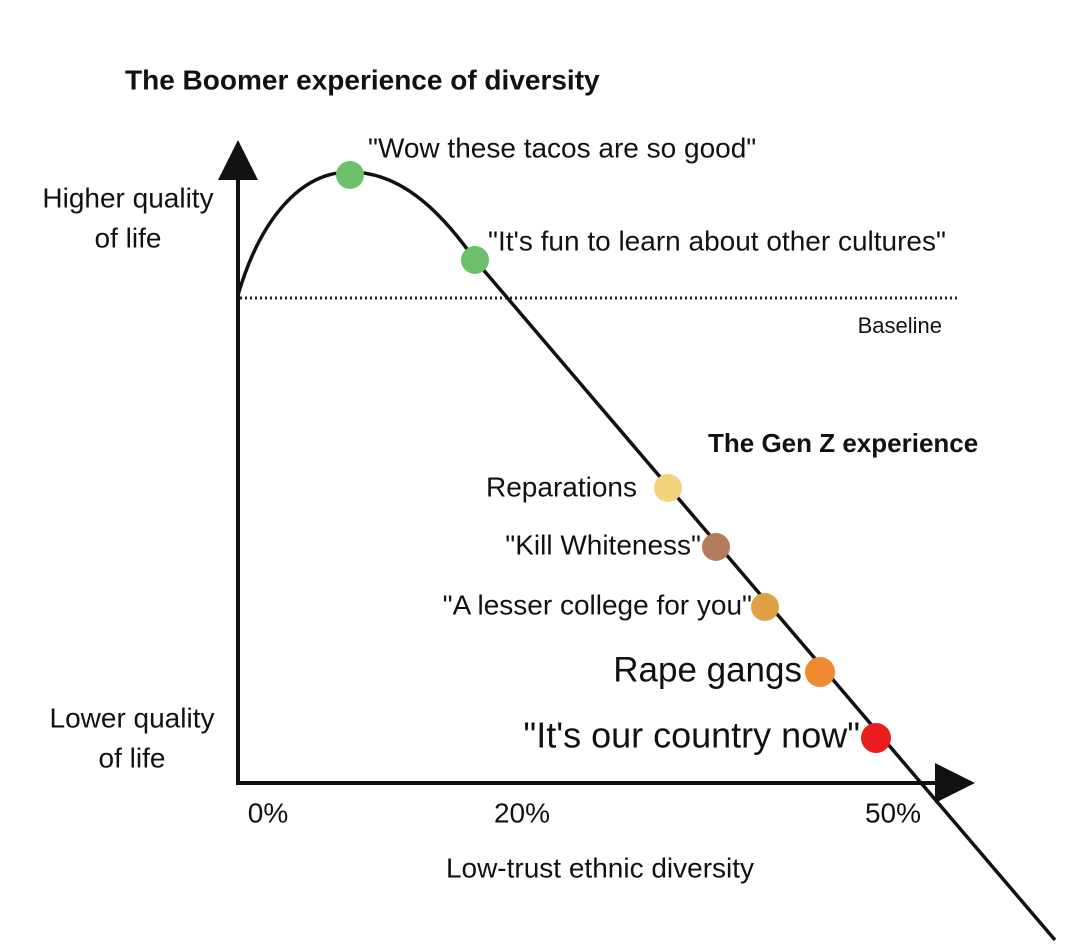 The width and height of the screenshot is (1080, 945). I want to click on y-top-label: of life, so click(128, 237).